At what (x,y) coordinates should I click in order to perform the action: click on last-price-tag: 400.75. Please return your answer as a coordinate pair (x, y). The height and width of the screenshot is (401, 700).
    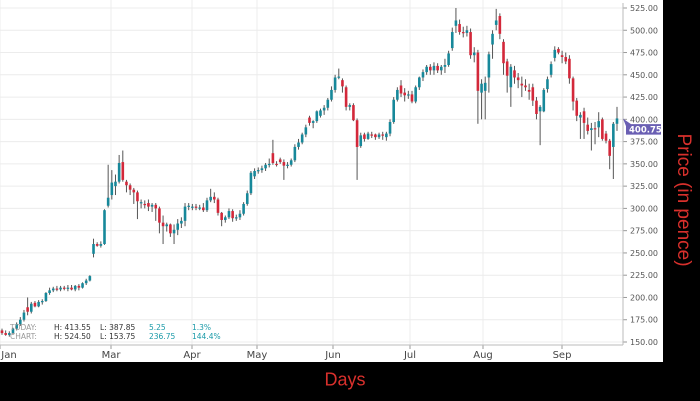
    Looking at the image, I should click on (642, 126).